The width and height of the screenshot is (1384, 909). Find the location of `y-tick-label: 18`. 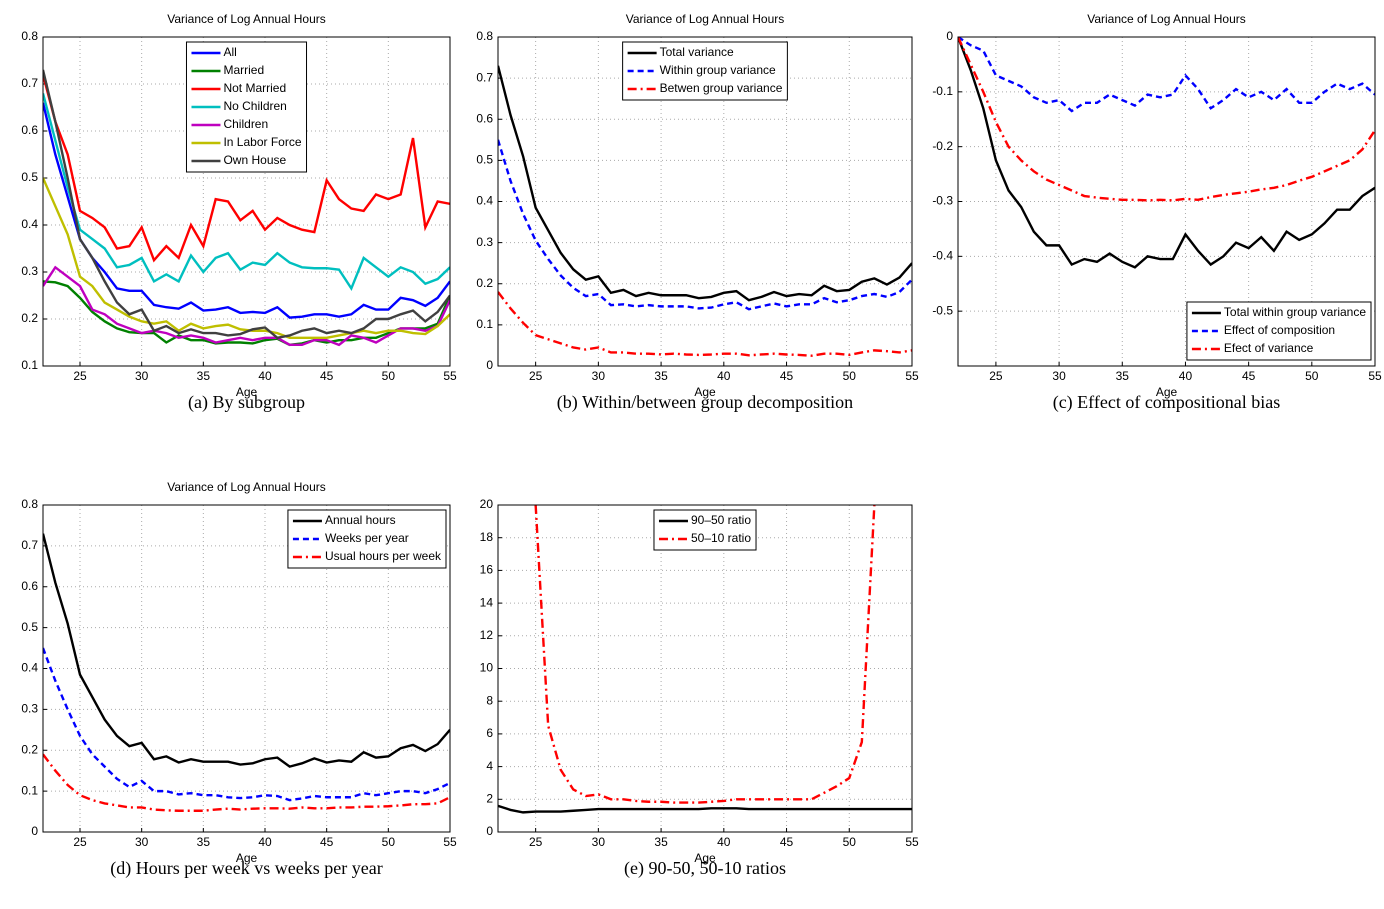

y-tick-label: 18 is located at coordinates (487, 537).